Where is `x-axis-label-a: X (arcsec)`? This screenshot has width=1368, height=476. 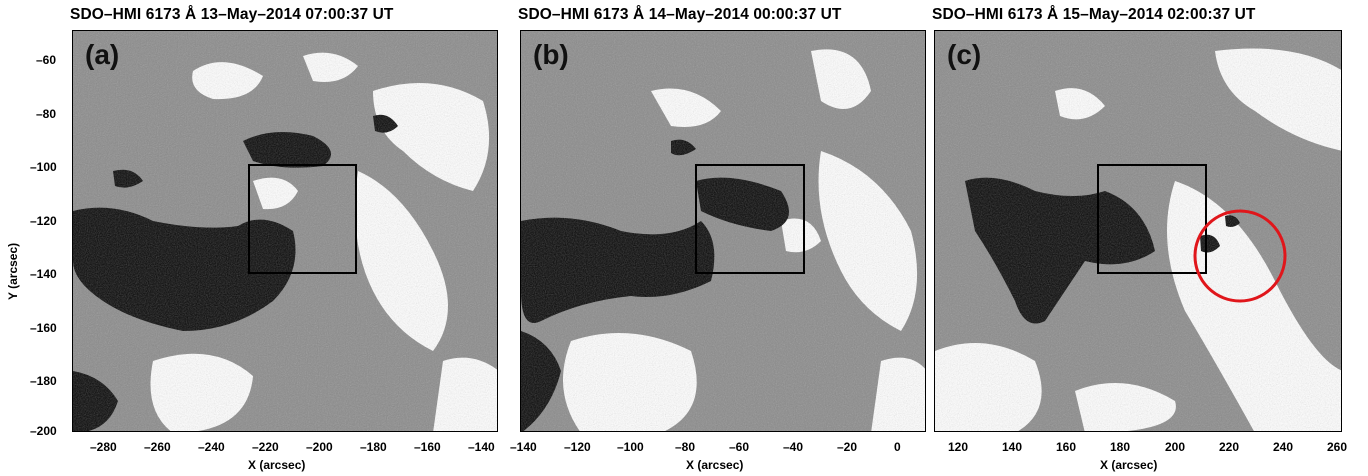
x-axis-label-a: X (arcsec) is located at coordinates (277, 465).